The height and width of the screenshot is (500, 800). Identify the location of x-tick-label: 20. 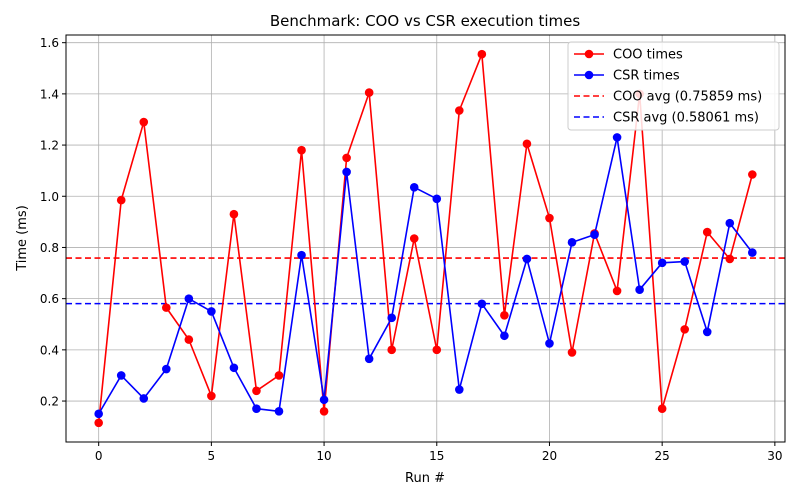
(549, 456).